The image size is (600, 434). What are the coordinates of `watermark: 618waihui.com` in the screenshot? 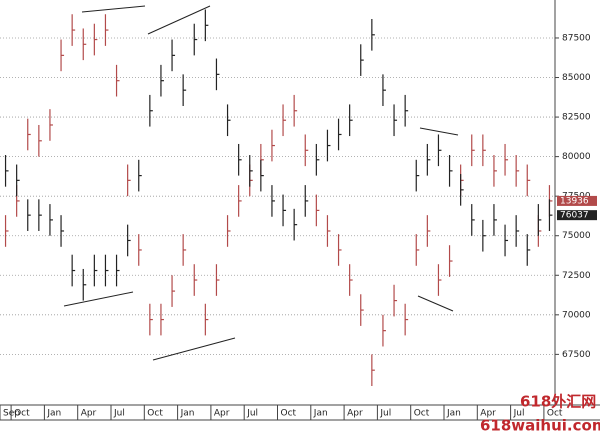 It's located at (540, 425).